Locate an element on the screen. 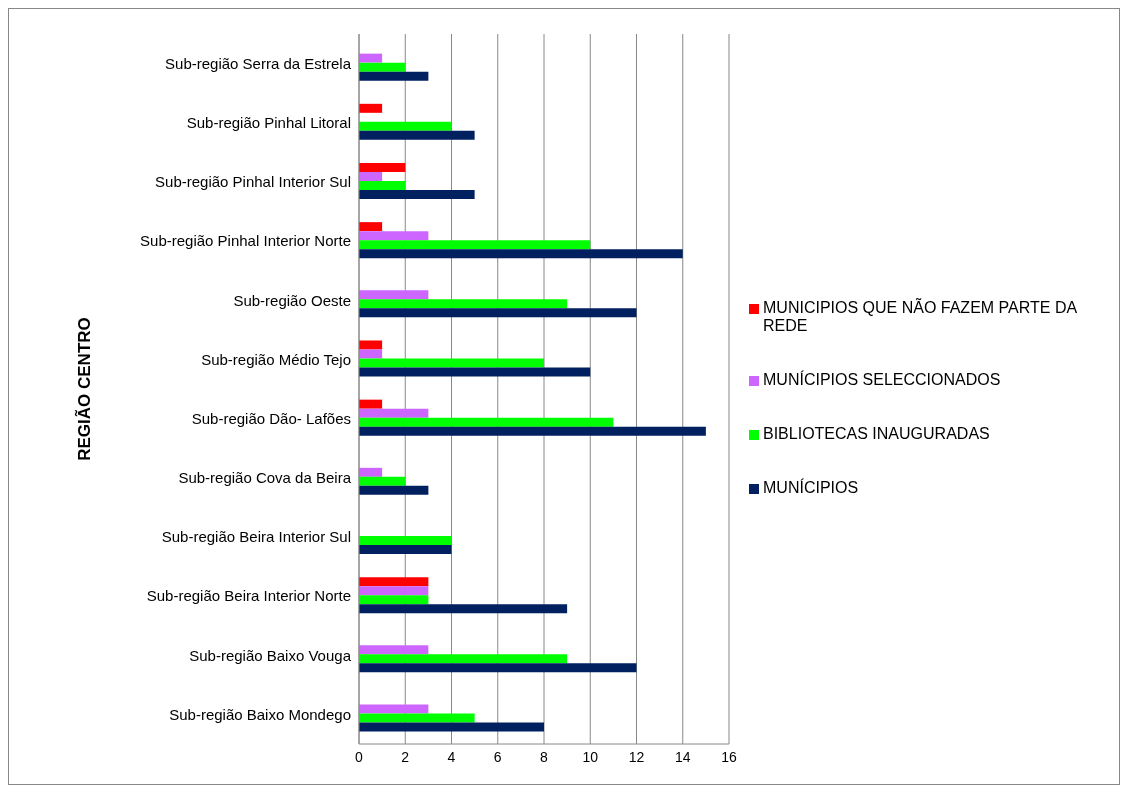 This screenshot has height=791, width=1126. y-tick-label: Sub-região Baixo Mondego is located at coordinates (260, 714).